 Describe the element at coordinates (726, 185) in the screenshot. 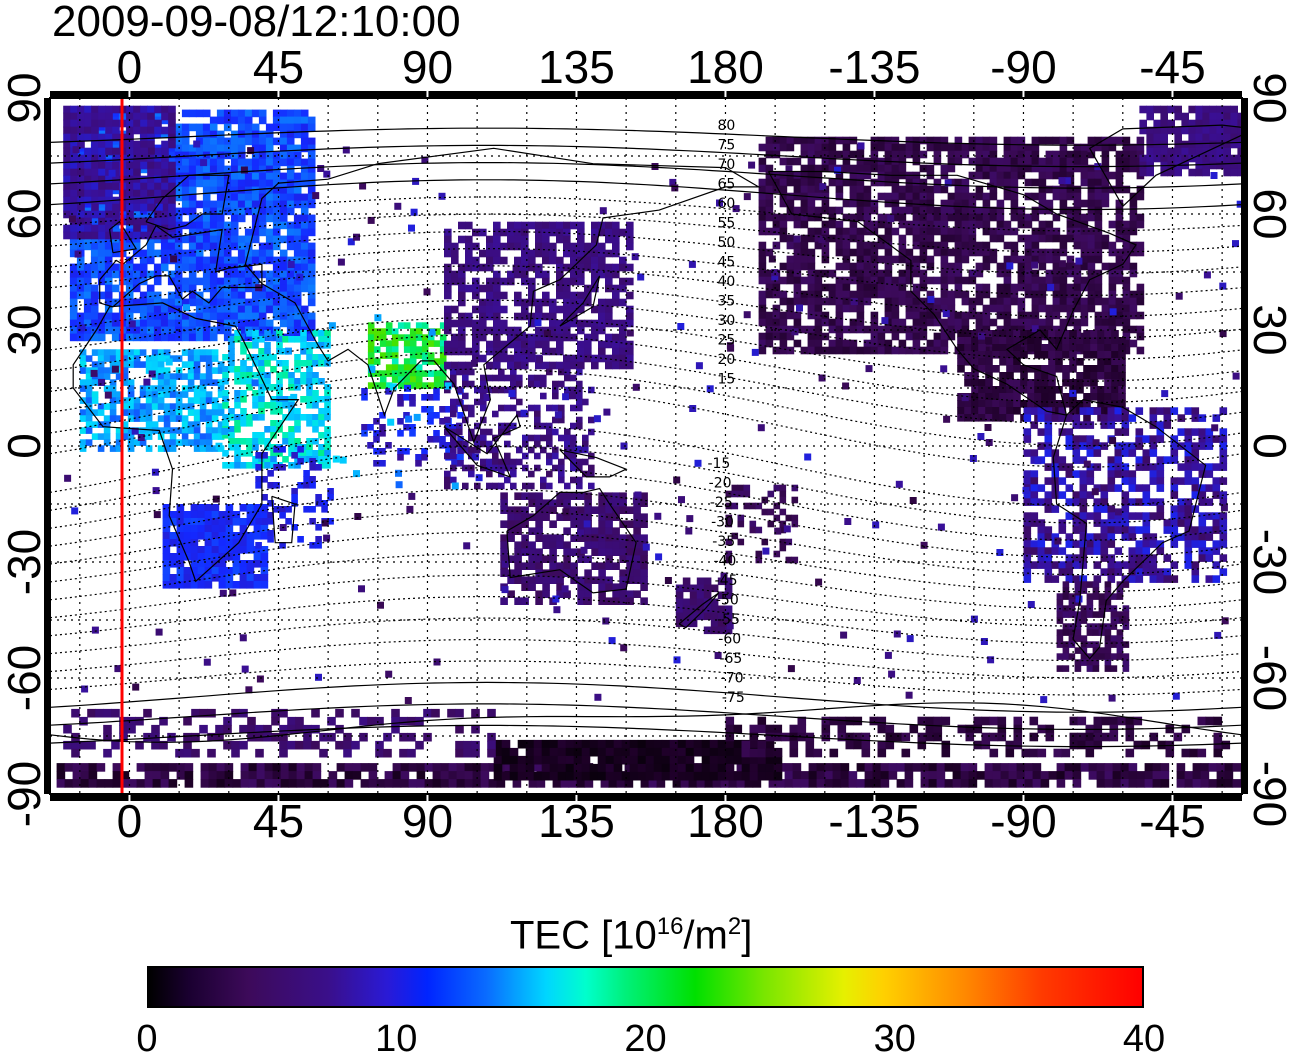

I see `contour-label: 65` at that location.